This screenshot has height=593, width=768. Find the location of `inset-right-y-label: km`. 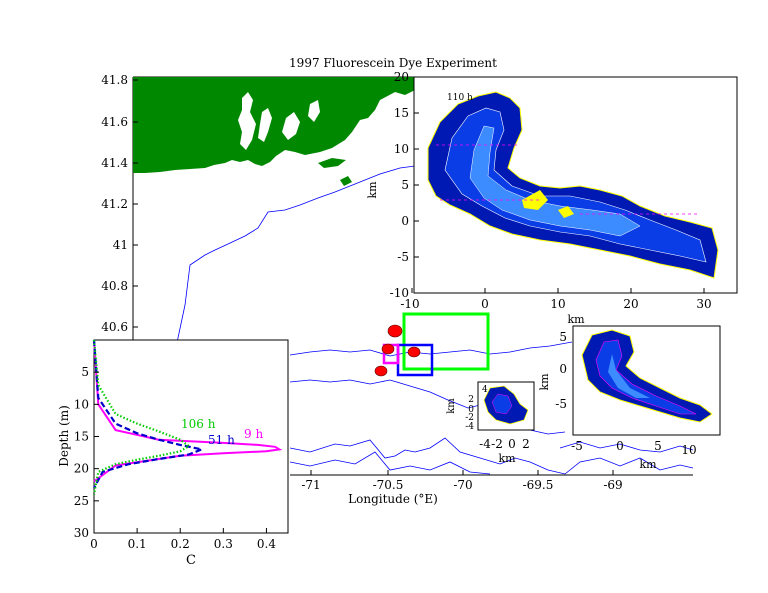

inset-right-y-label: km is located at coordinates (544, 382).